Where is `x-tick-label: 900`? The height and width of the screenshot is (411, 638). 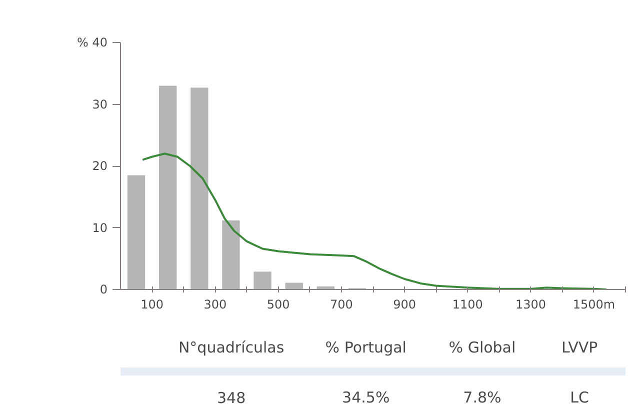
x-tick-label: 900 is located at coordinates (404, 305).